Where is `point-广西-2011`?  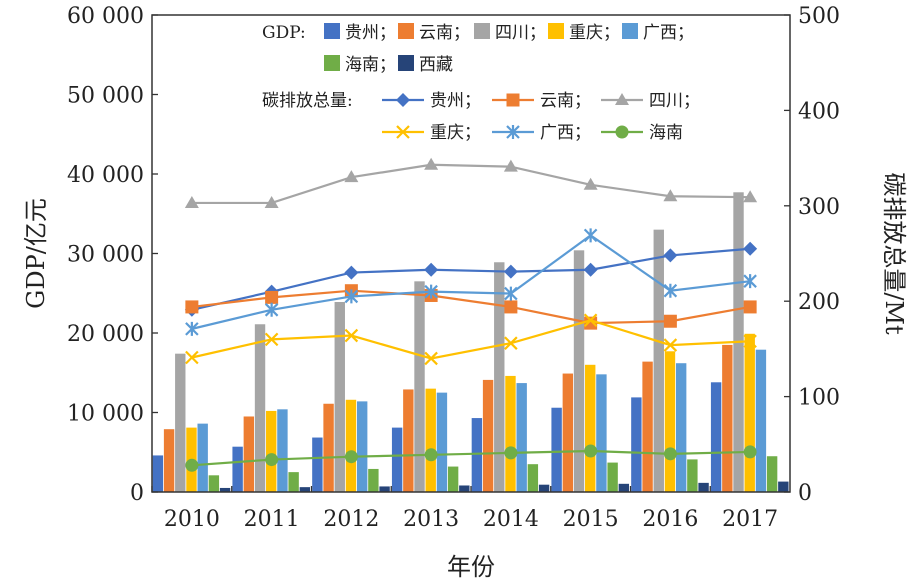 point-广西-2011 is located at coordinates (271, 309).